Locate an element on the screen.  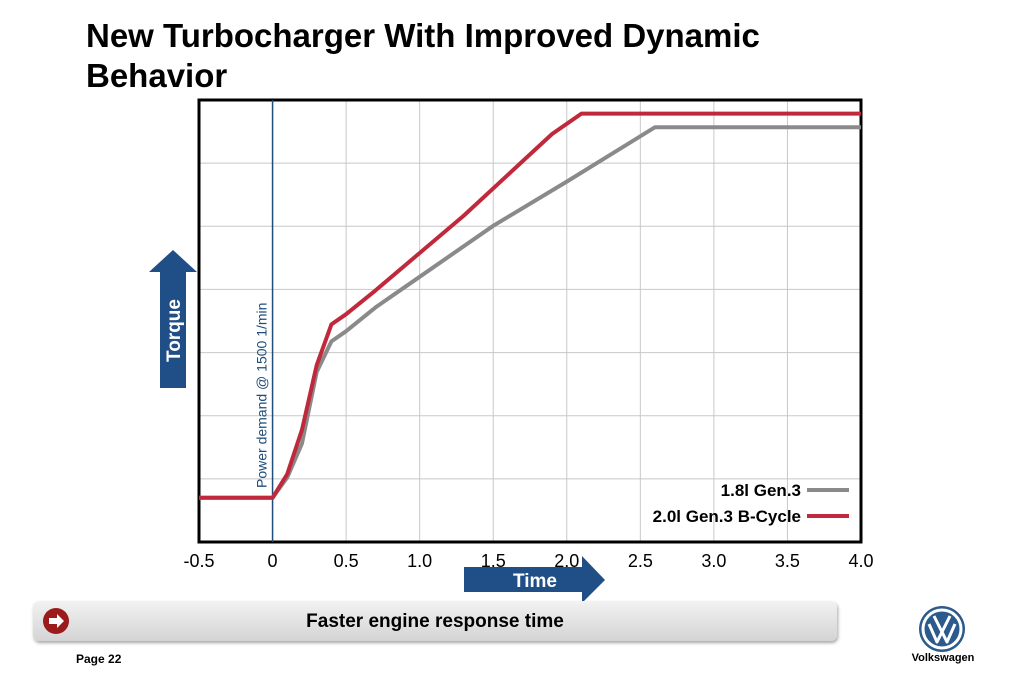
x-tick-label: 1.5 is located at coordinates (493, 561).